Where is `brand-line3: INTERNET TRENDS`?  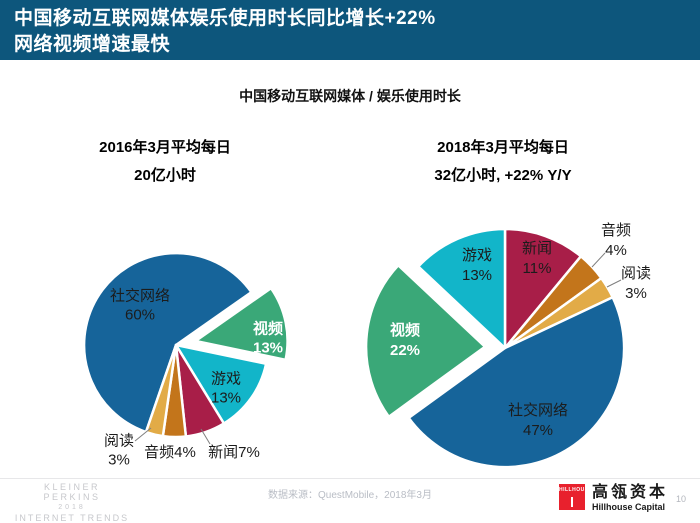 brand-line3: INTERNET TRENDS is located at coordinates (72, 518).